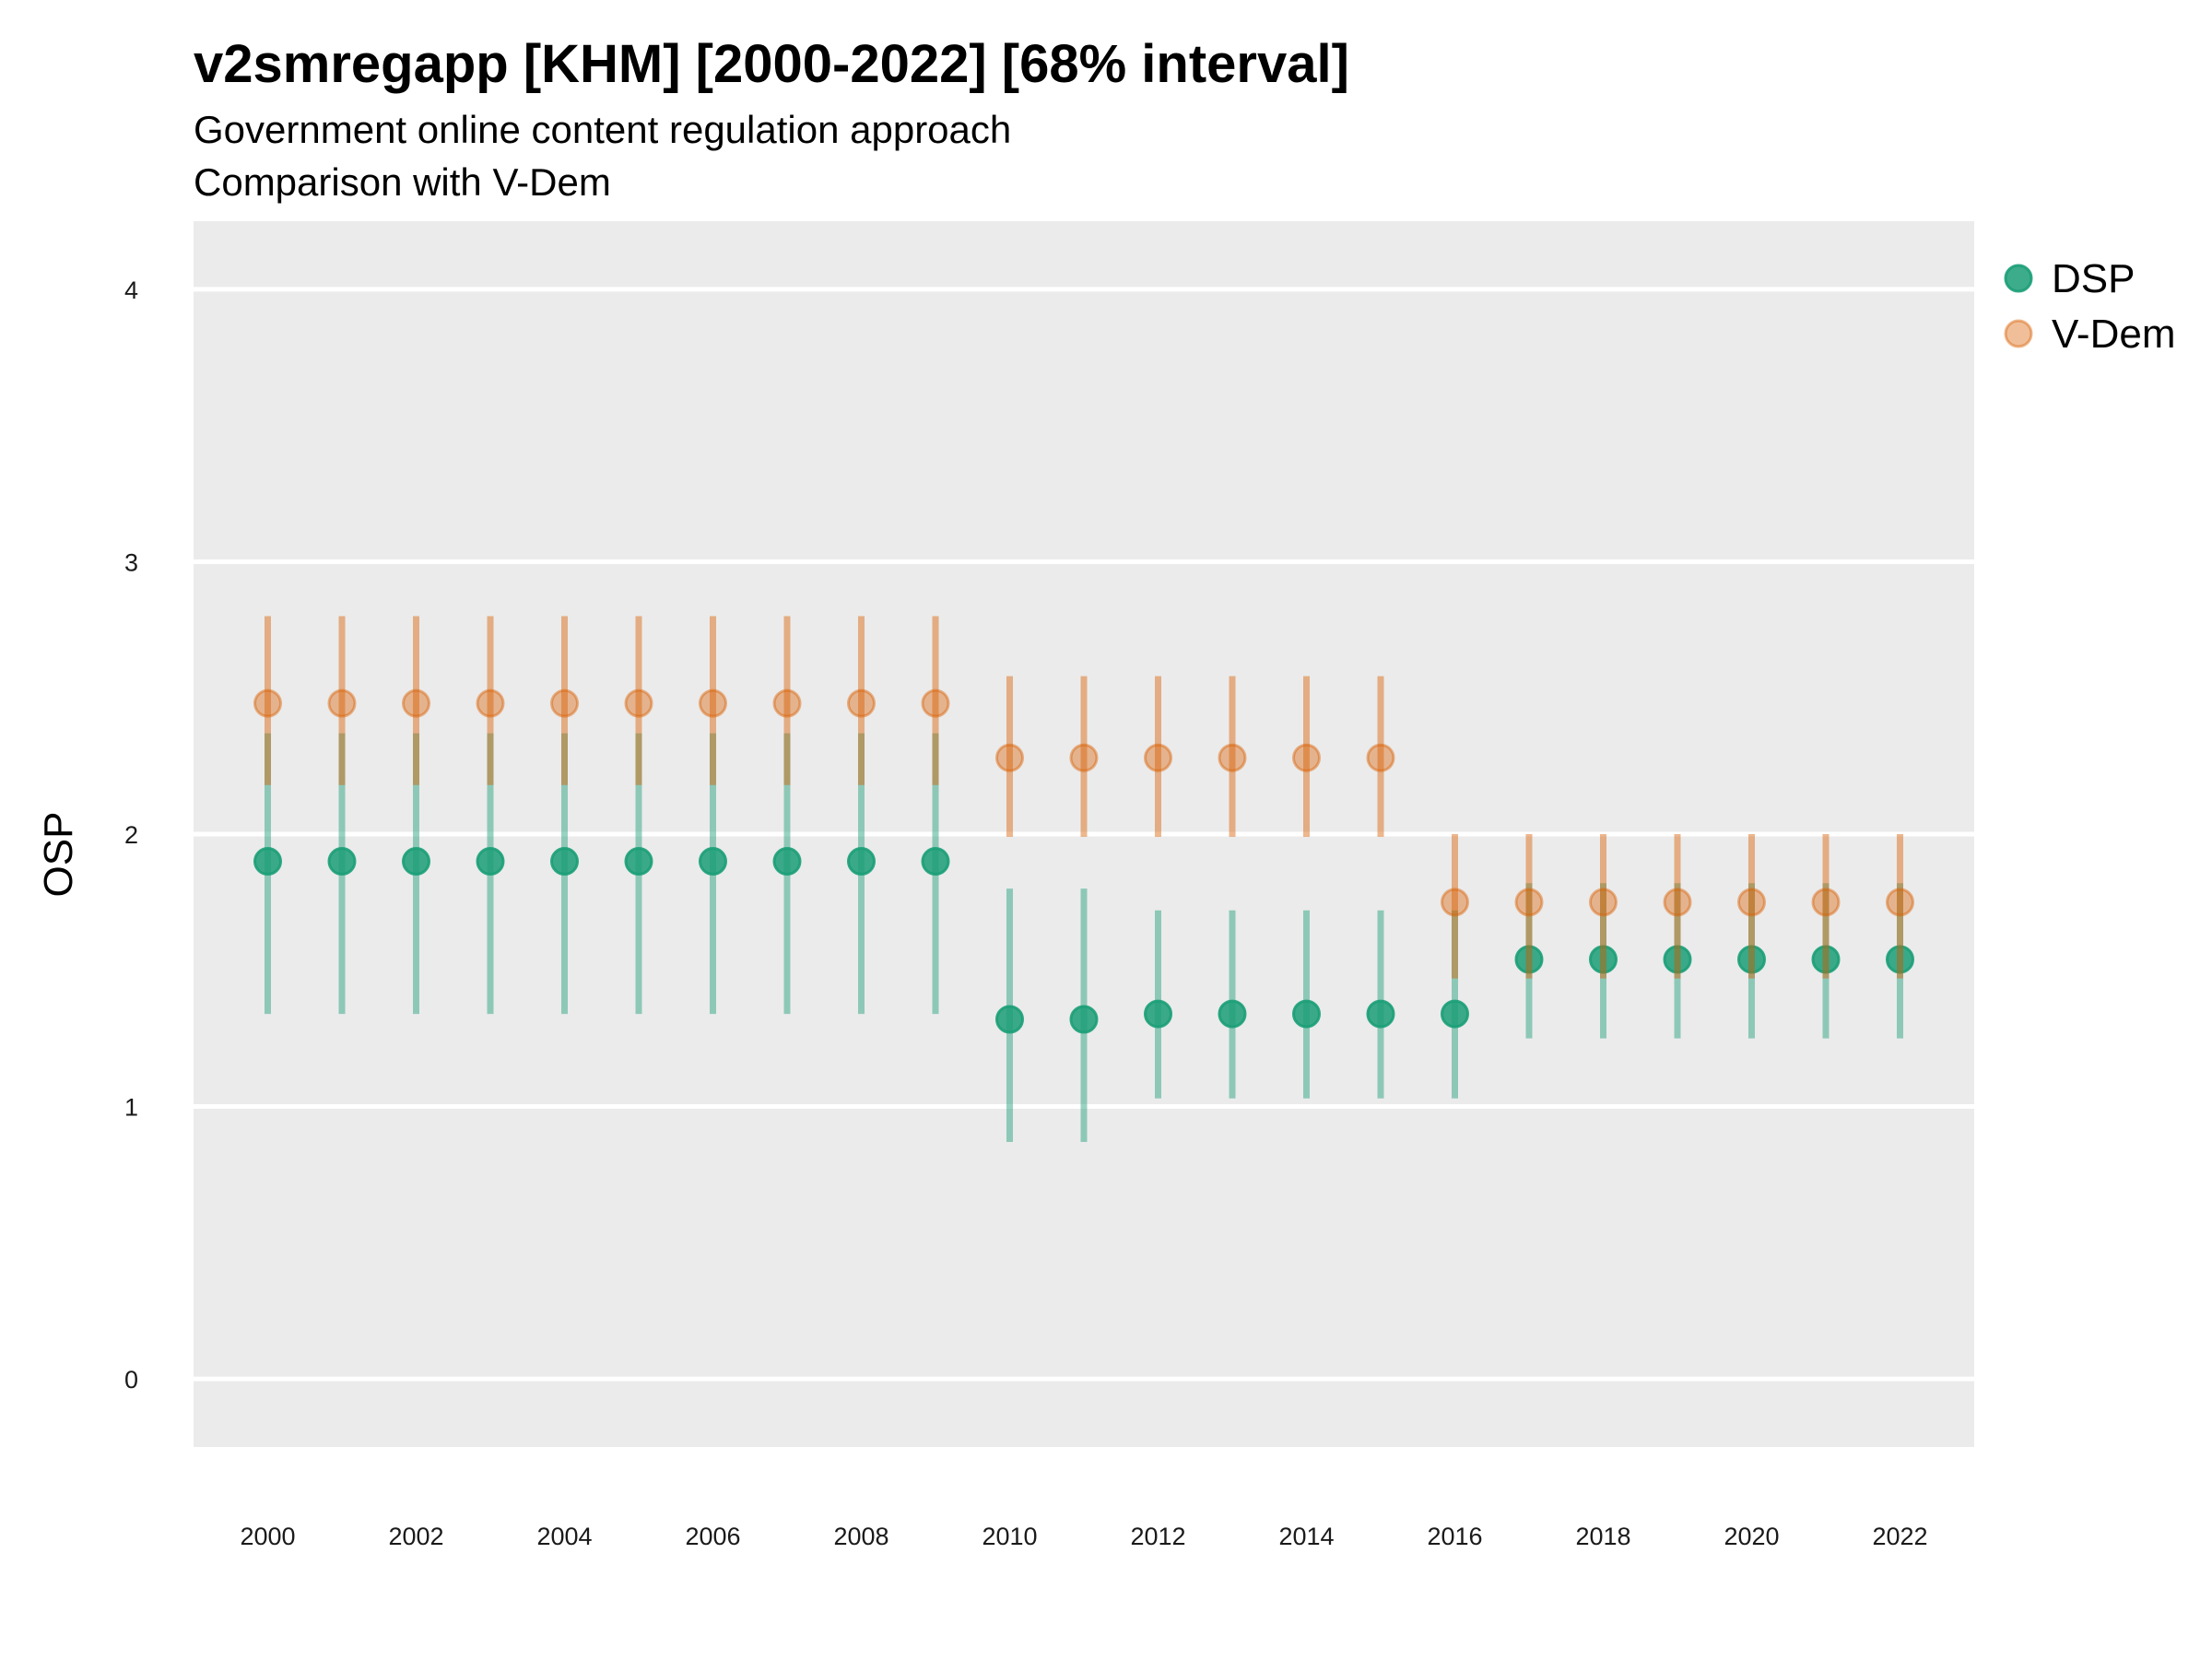 This screenshot has width=2212, height=1659. I want to click on x-tick-label: 2020, so click(1751, 1536).